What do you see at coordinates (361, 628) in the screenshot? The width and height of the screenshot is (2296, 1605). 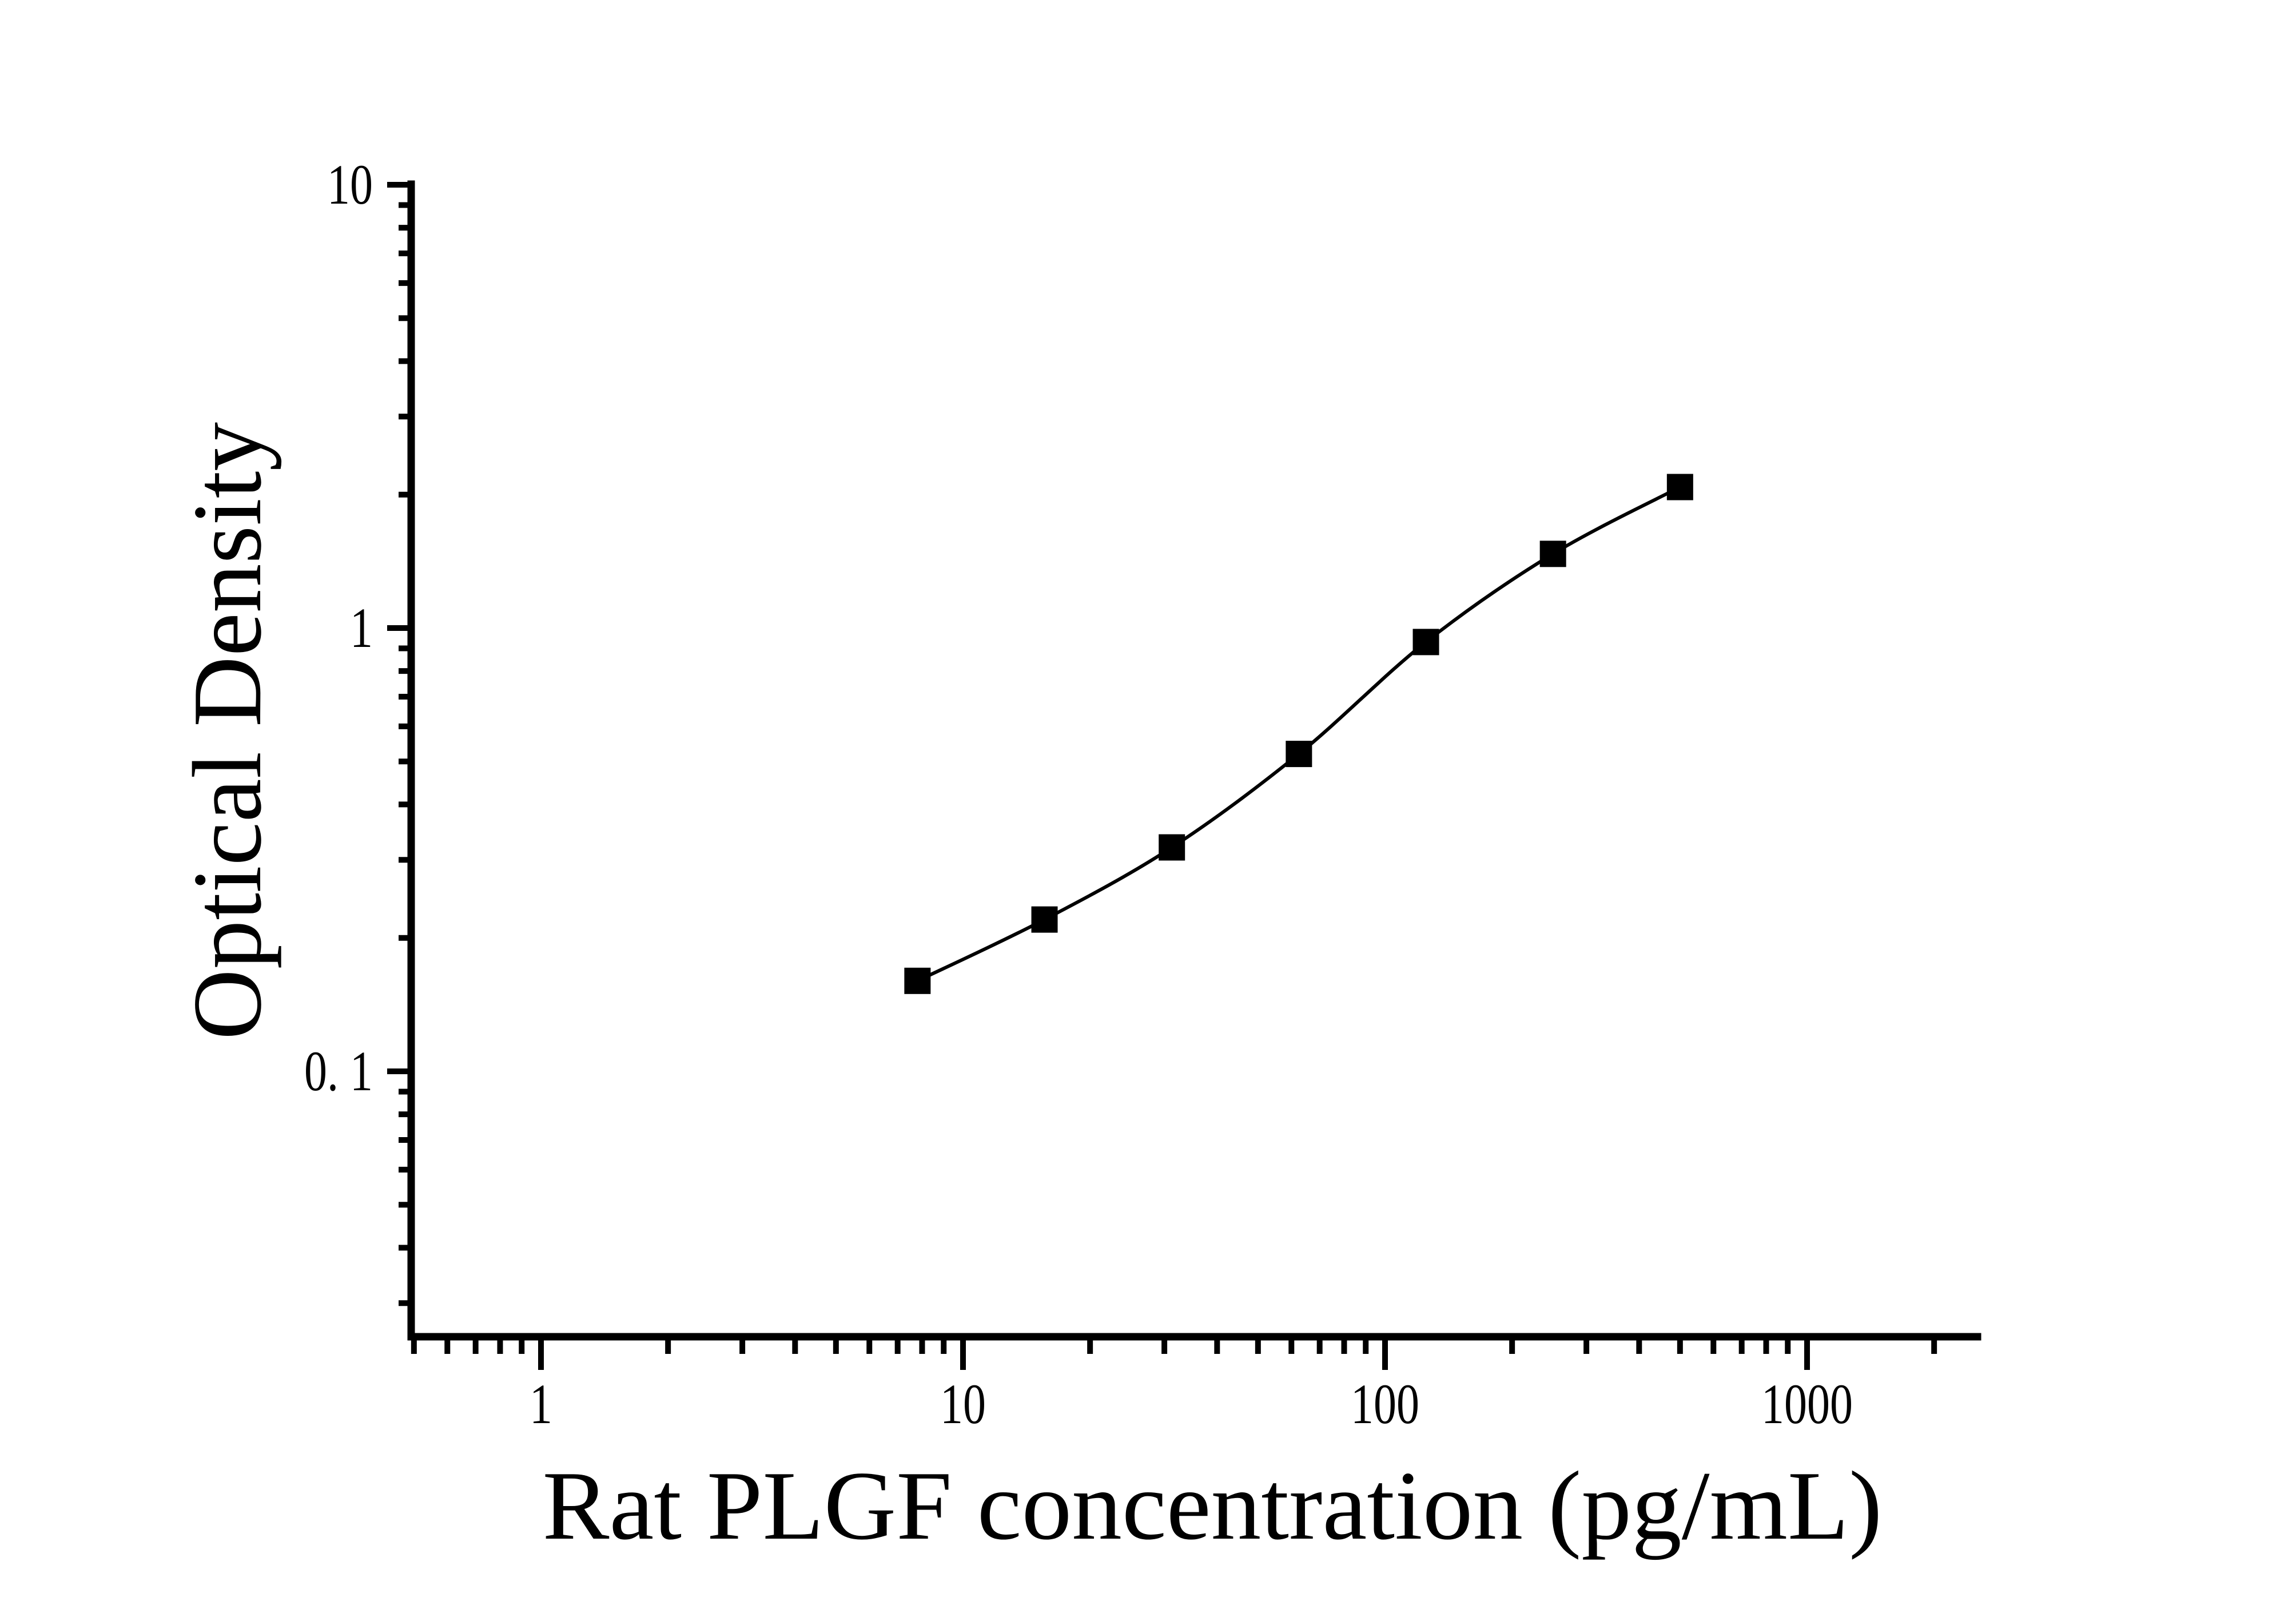 I see `y-tick-label: 1` at bounding box center [361, 628].